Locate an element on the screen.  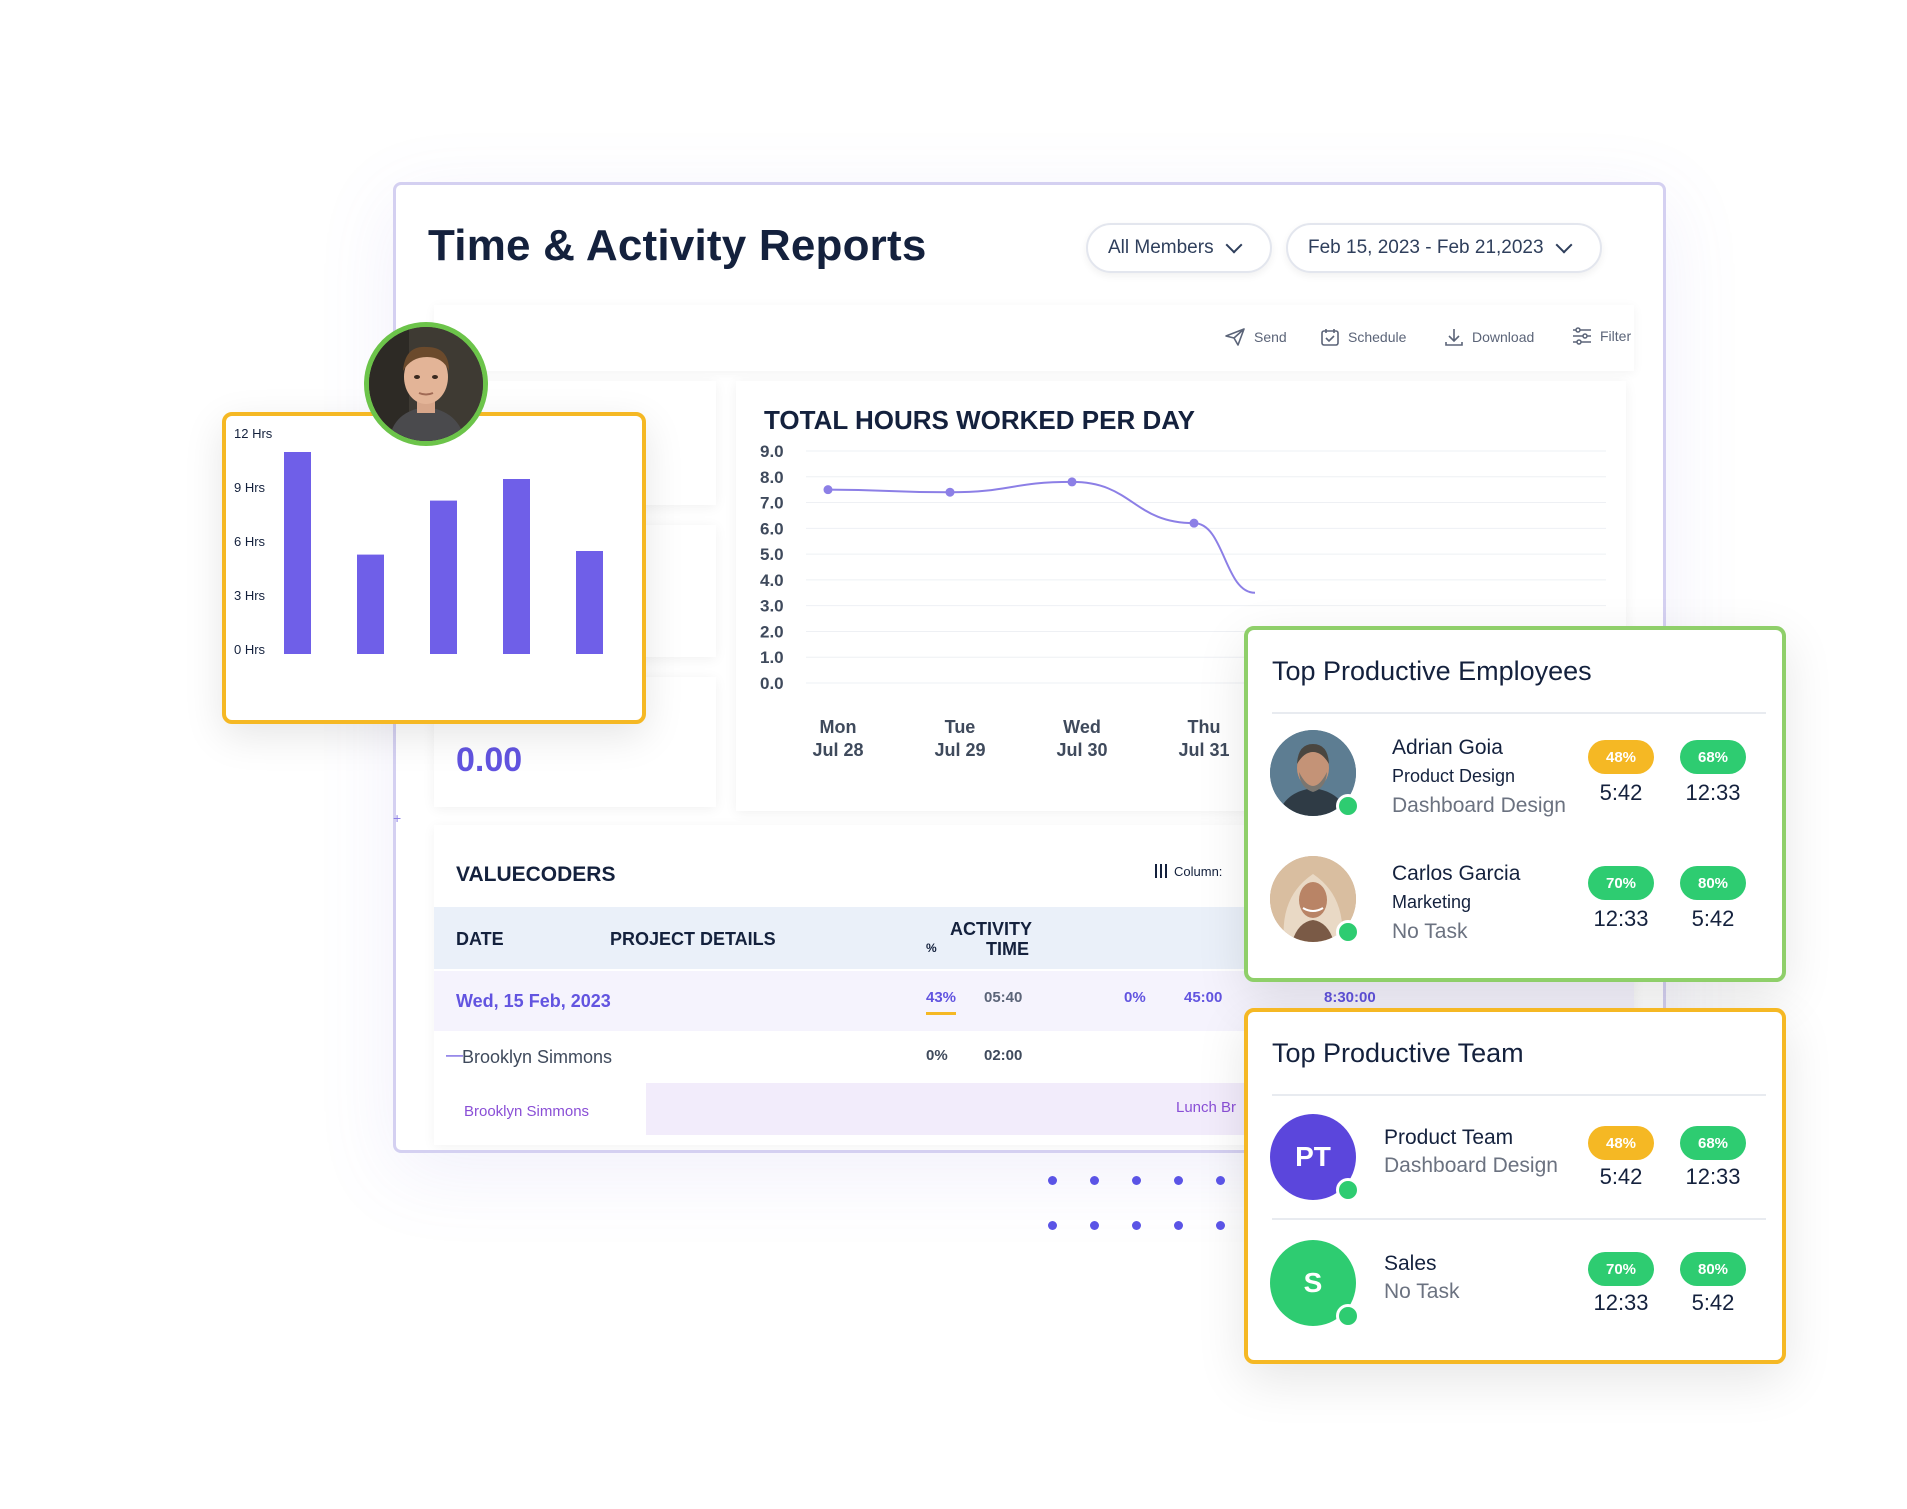
card-title: Top Productive Team is located at coordinates (1398, 1053).